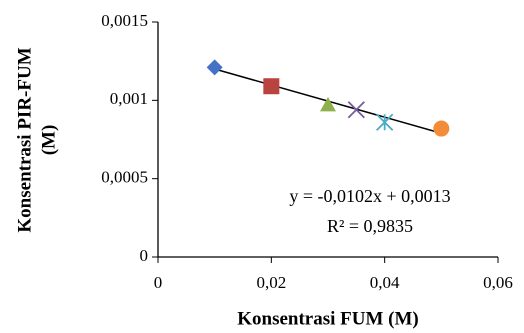 The height and width of the screenshot is (333, 524). What do you see at coordinates (124, 177) in the screenshot?
I see `y-tick-label: 0,0005` at bounding box center [124, 177].